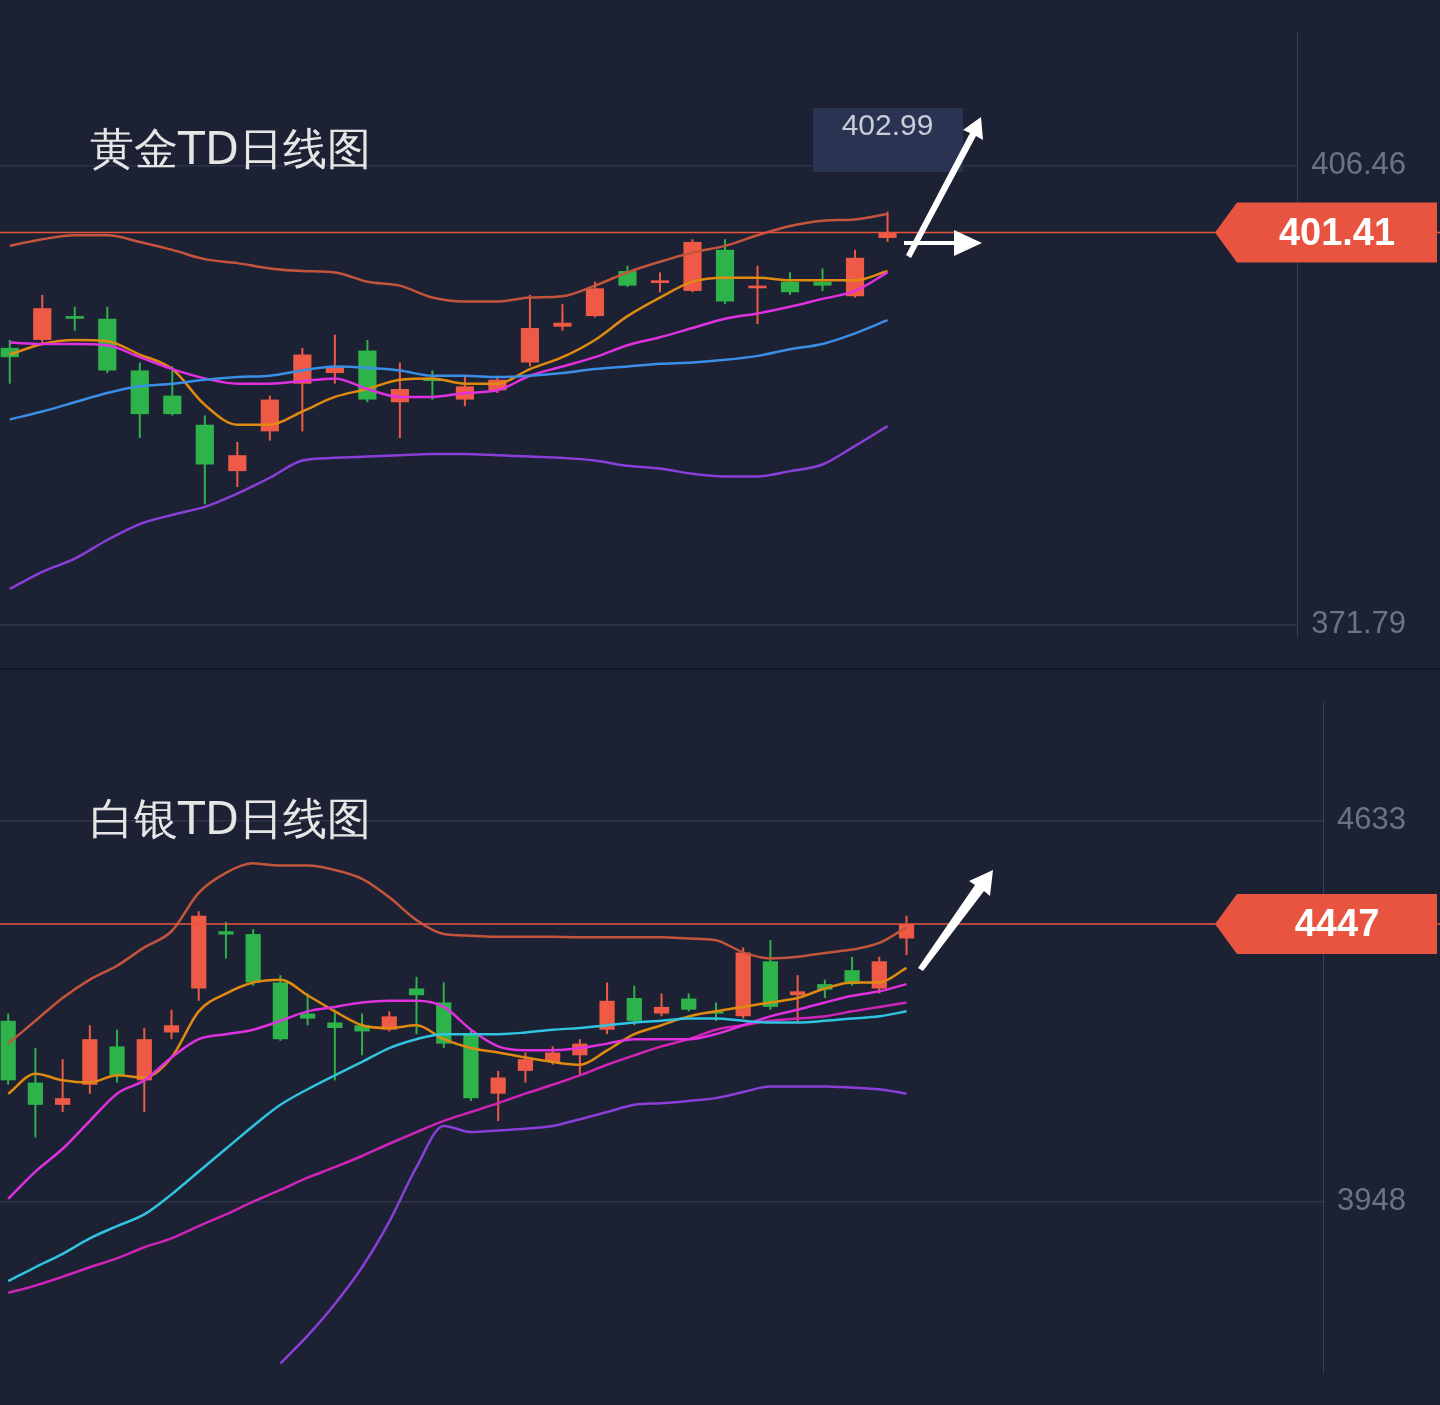 This screenshot has width=1440, height=1405. I want to click on ref-line-label: 401.41, so click(1337, 232).